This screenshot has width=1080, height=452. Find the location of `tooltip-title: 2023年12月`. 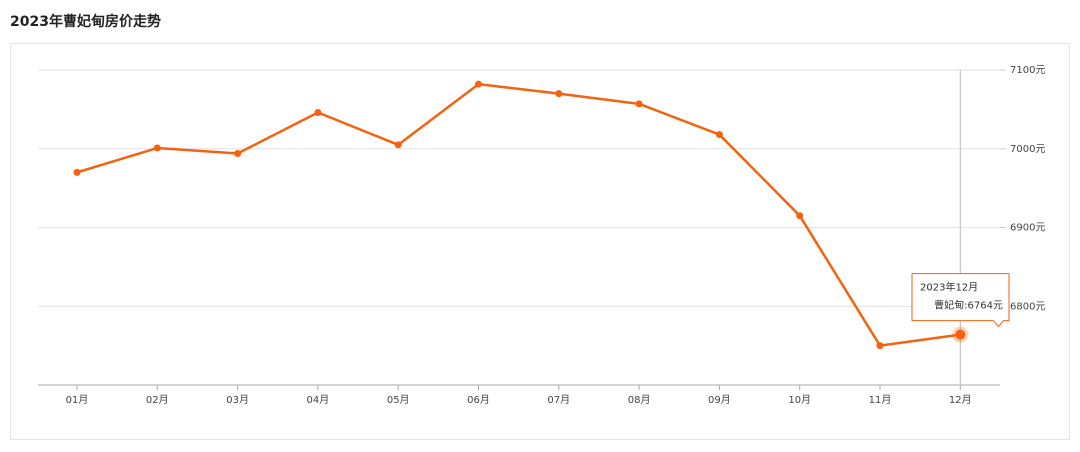

tooltip-title: 2023年12月 is located at coordinates (949, 287).